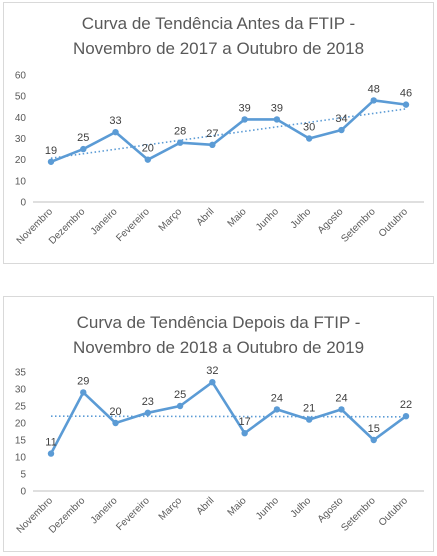 The width and height of the screenshot is (437, 556). I want to click on y-tick-label: 40, so click(21, 118).